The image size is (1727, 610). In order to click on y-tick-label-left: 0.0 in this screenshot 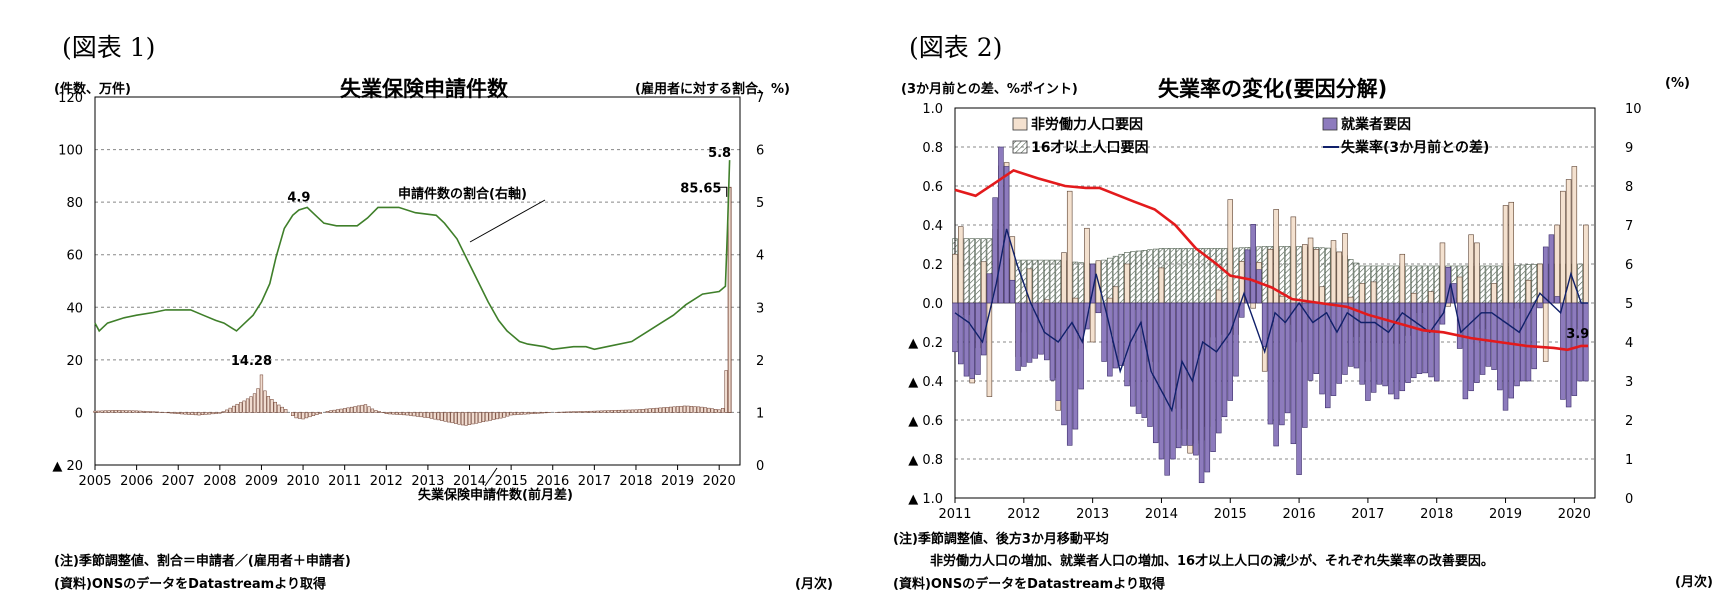, I will do `click(932, 304)`.